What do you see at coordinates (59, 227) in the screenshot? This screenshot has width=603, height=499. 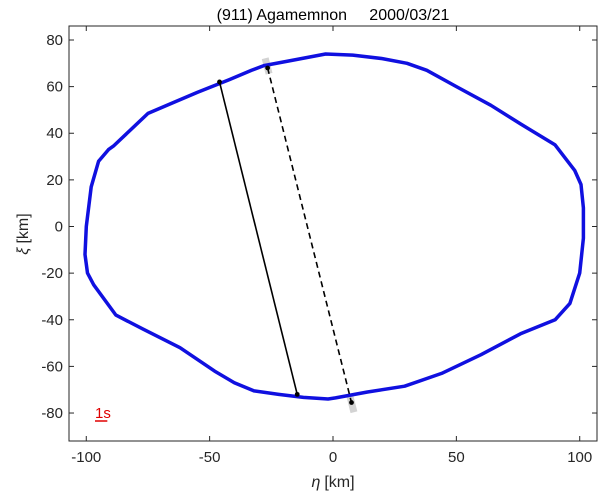 I see `y-tick-label: 0` at bounding box center [59, 227].